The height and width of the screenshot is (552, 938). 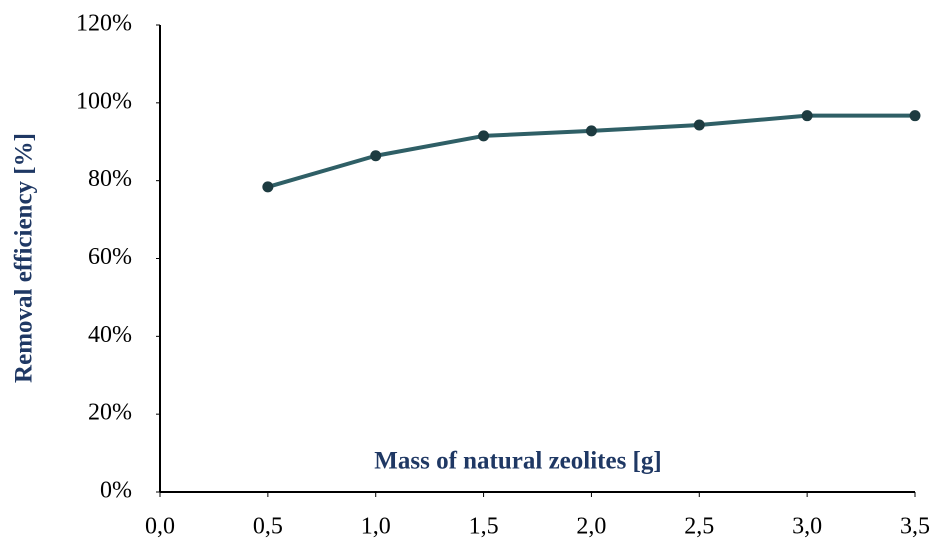 I want to click on y-tick-label: 0%, so click(x=116, y=491).